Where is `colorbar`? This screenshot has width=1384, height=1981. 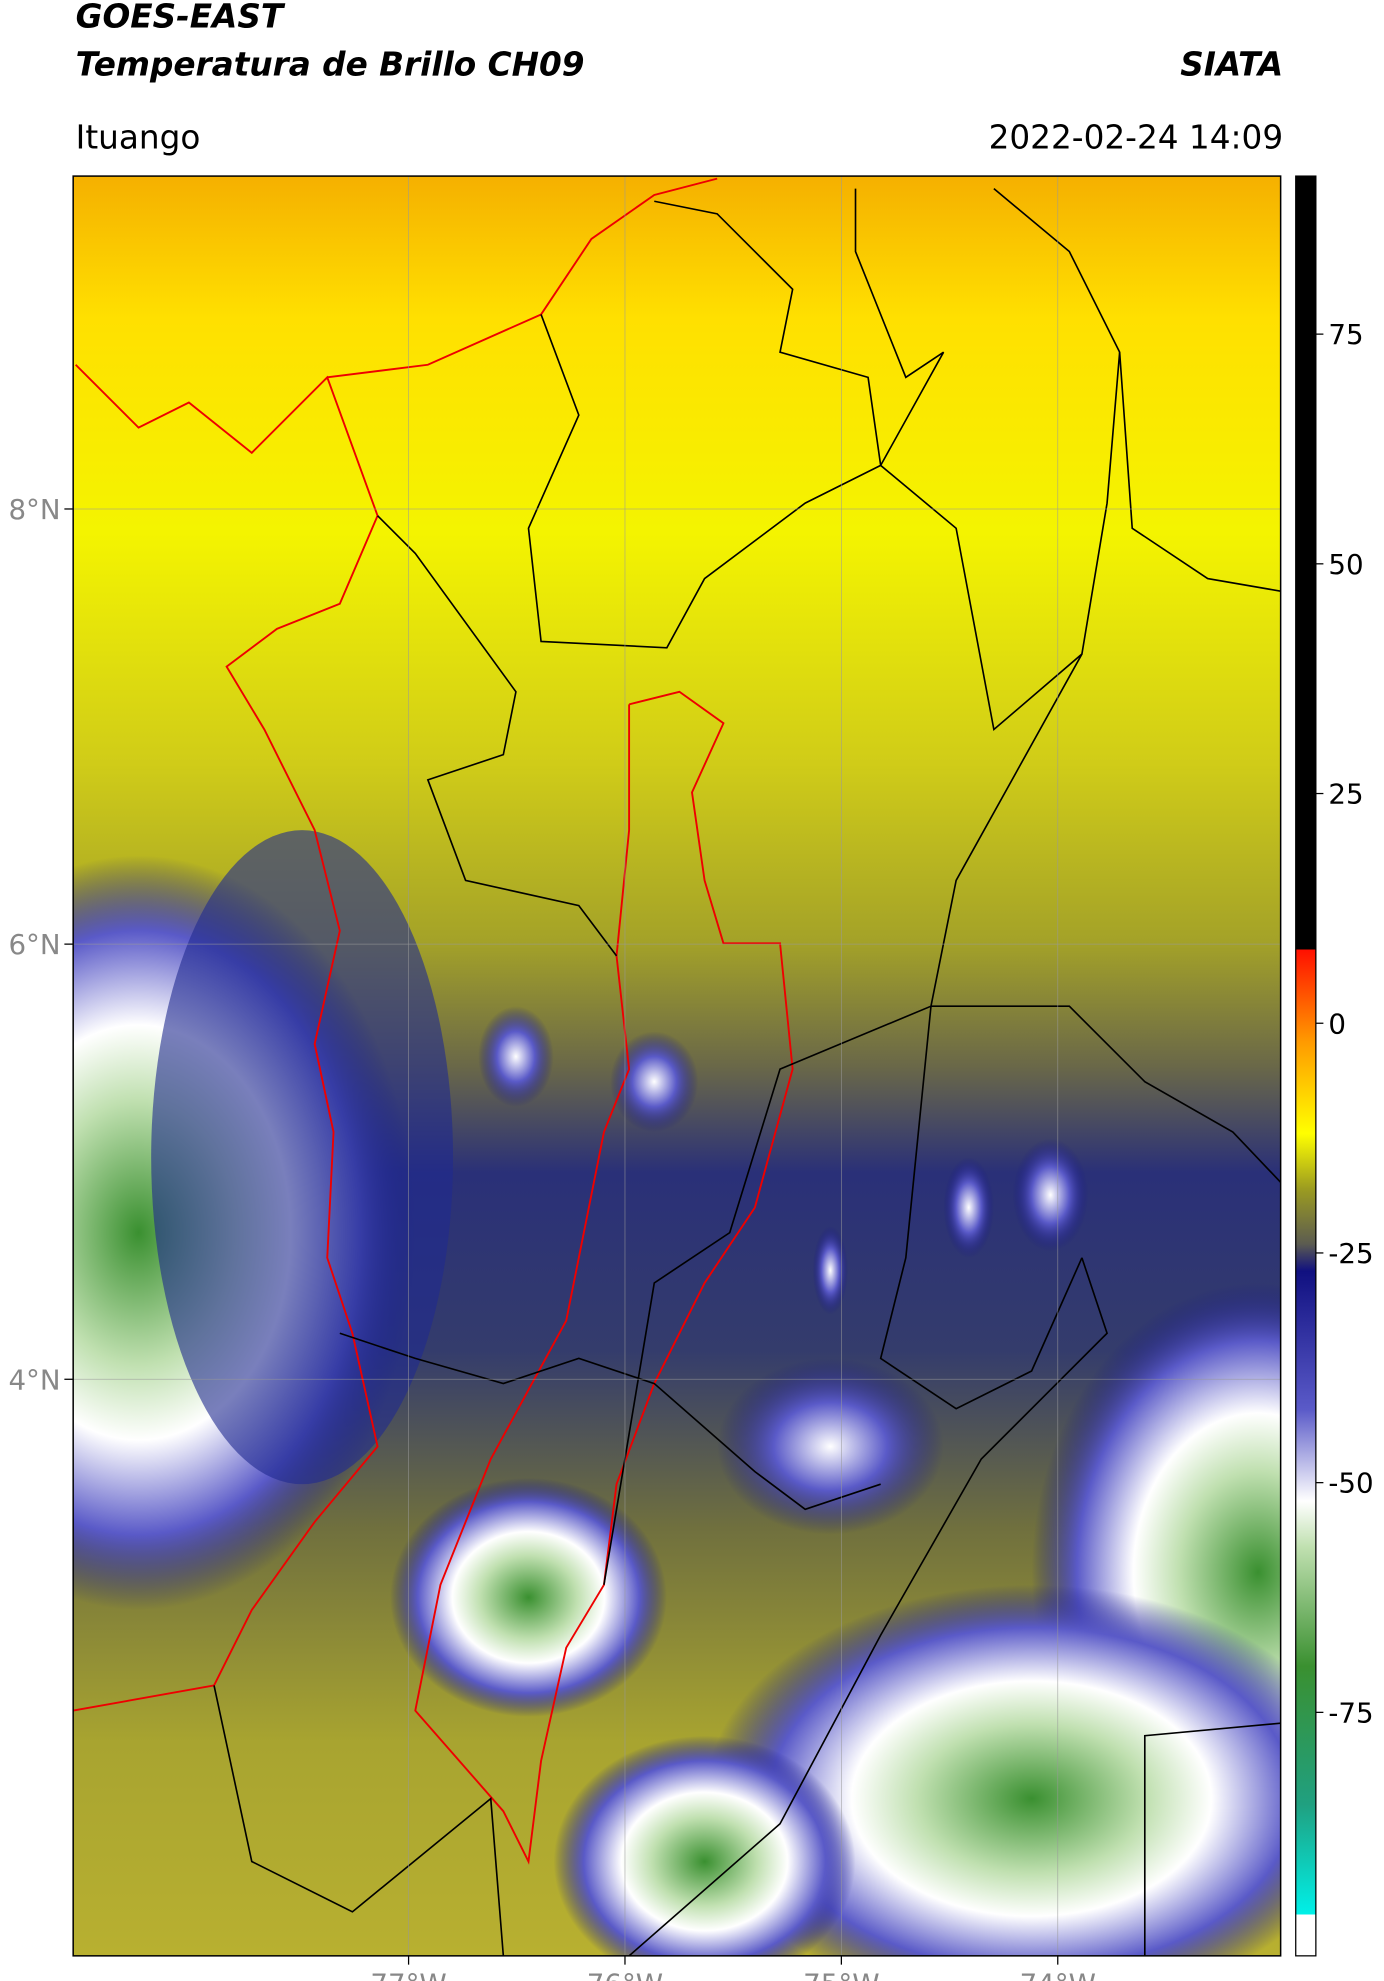
colorbar is located at coordinates (1305, 1066).